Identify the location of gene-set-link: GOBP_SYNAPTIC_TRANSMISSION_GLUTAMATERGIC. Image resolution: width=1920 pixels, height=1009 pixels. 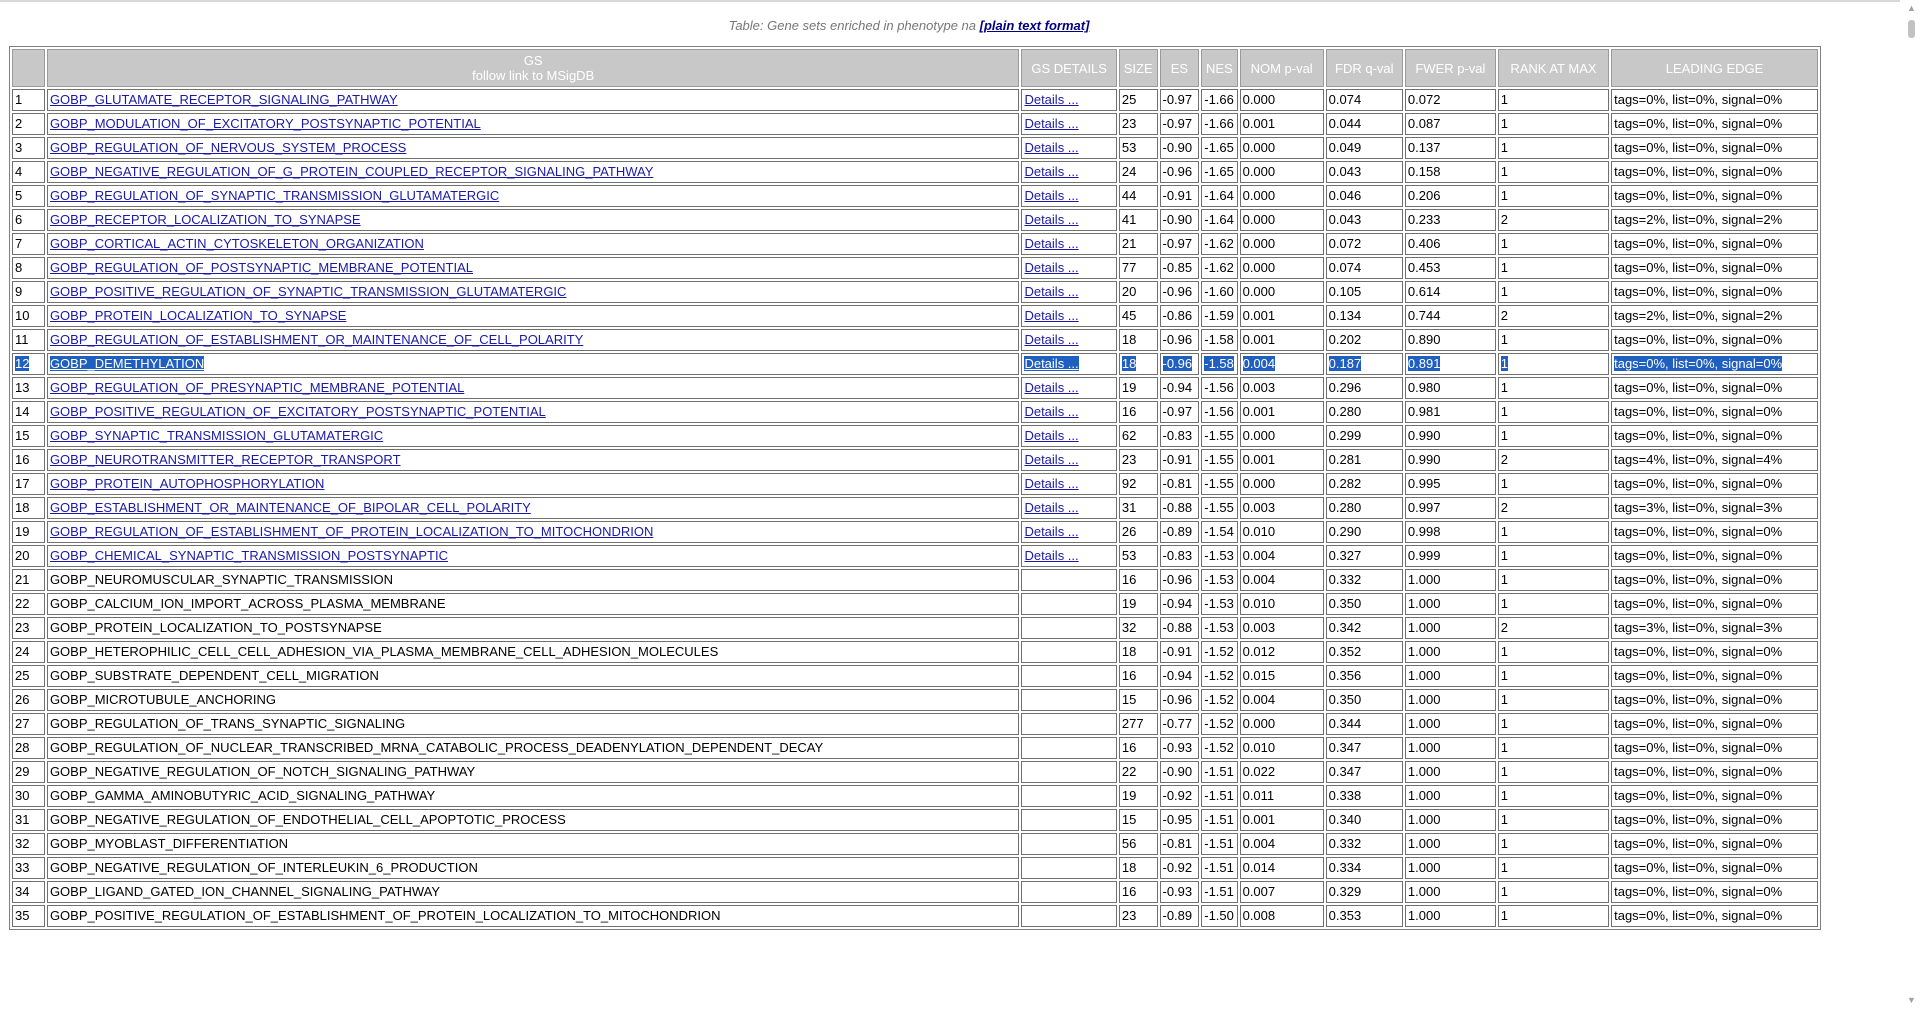
(216, 435).